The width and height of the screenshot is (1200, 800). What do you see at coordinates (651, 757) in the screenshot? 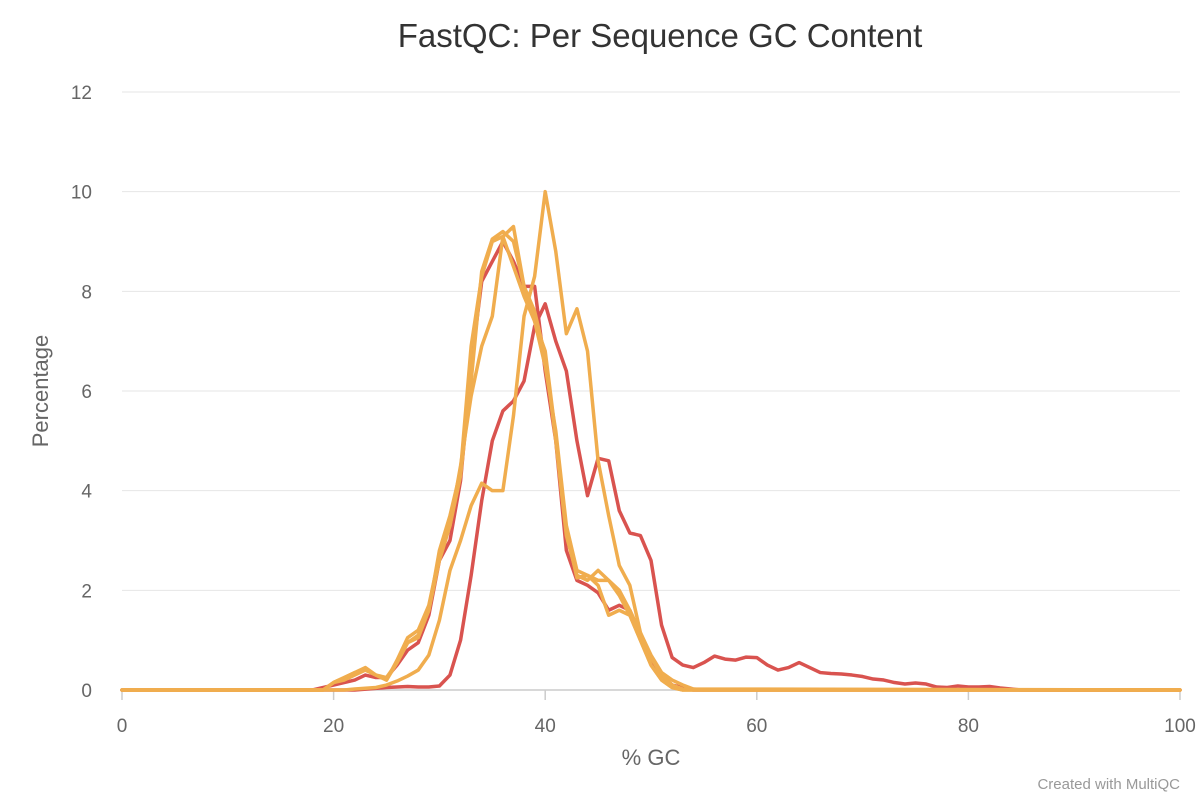
I see `x-axis-label: % GC` at bounding box center [651, 757].